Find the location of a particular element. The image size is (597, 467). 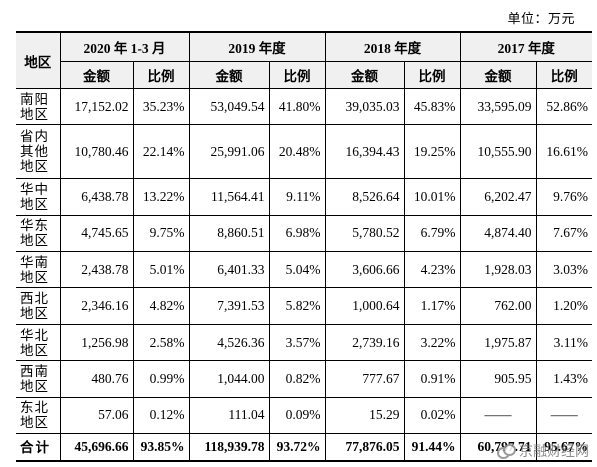

region-header: 地区 is located at coordinates (38, 60).